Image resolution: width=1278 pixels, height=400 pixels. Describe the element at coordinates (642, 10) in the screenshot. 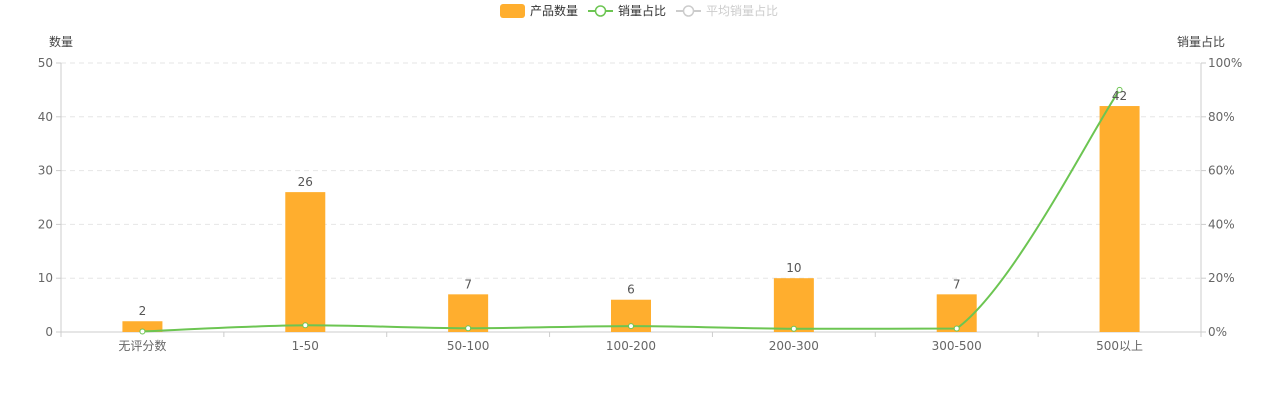

I see `legend-label: 销量占比` at that location.